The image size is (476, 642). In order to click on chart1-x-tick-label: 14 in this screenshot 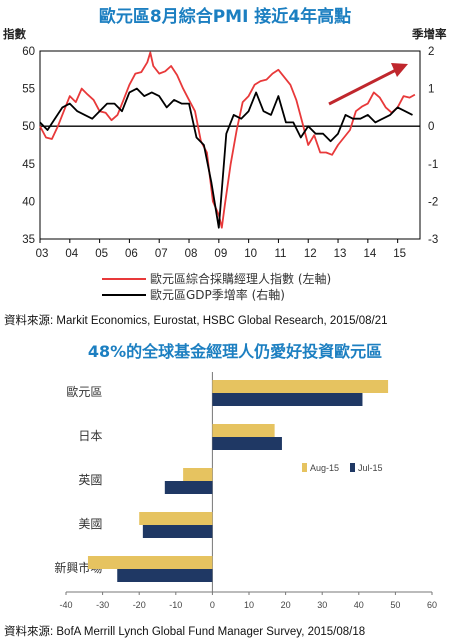, I will do `click(369, 254)`.